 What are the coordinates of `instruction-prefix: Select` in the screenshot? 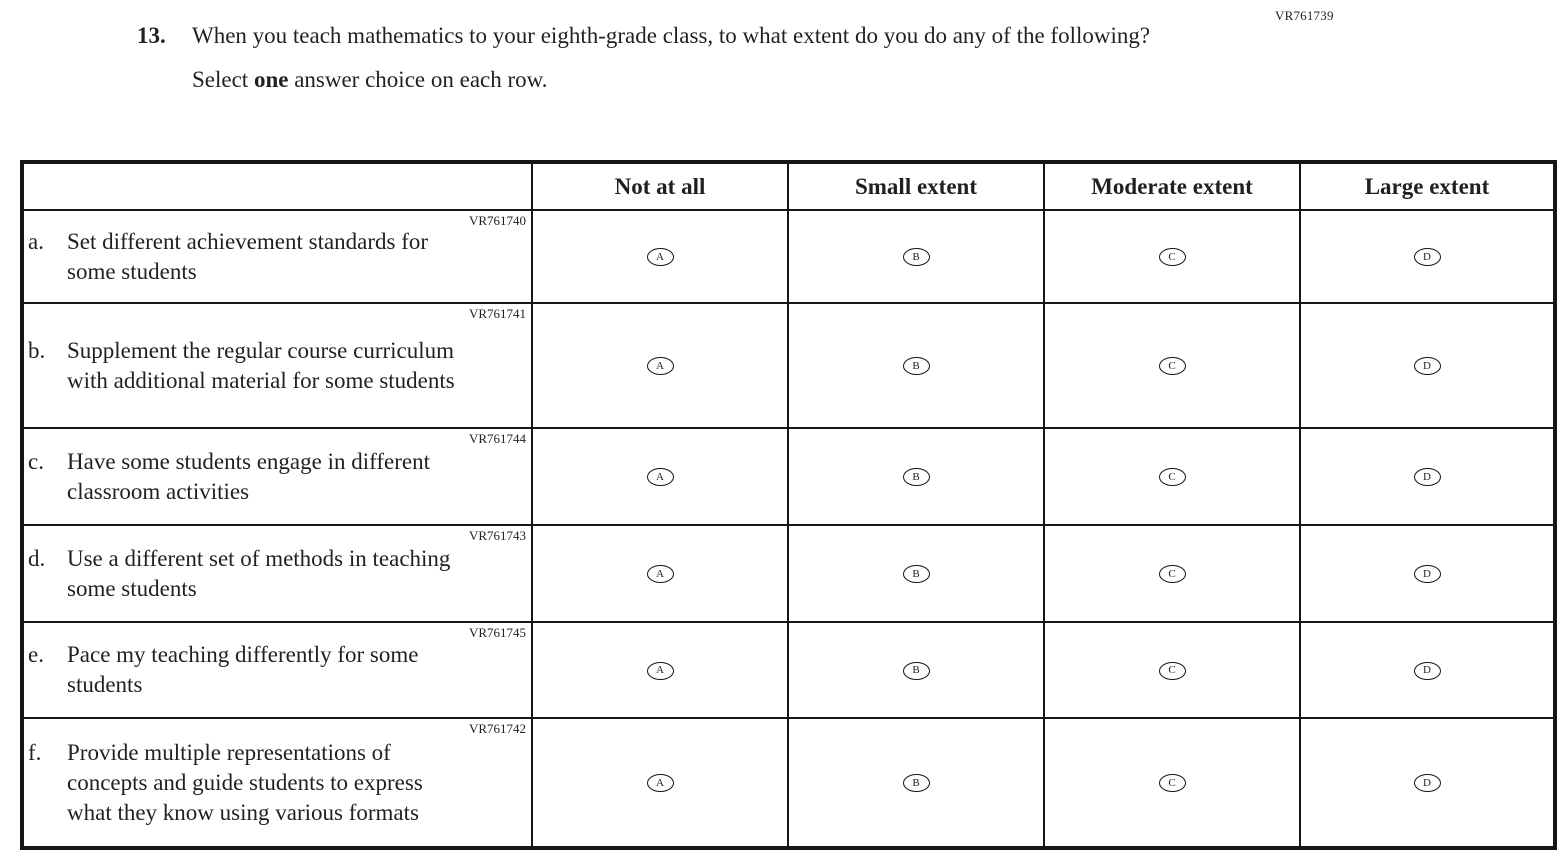 It's located at (223, 79).